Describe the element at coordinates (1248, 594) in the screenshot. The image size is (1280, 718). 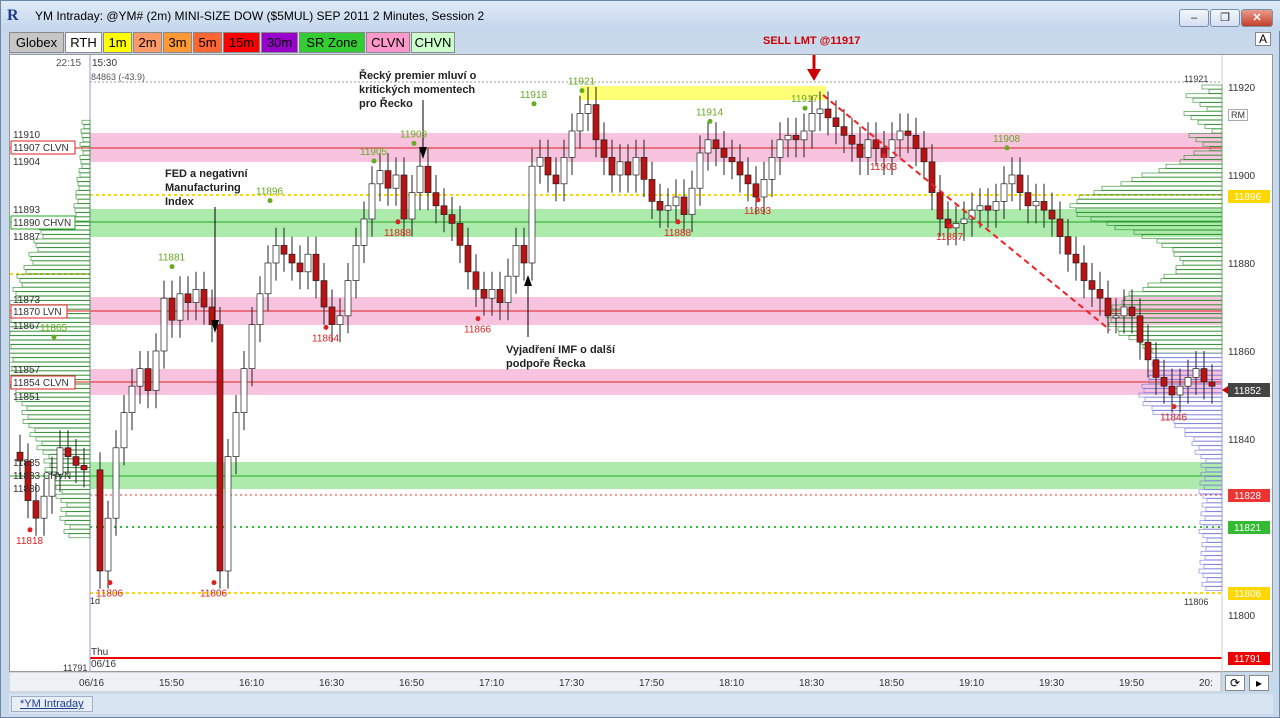
I see `marker-11806-label: 11806` at that location.